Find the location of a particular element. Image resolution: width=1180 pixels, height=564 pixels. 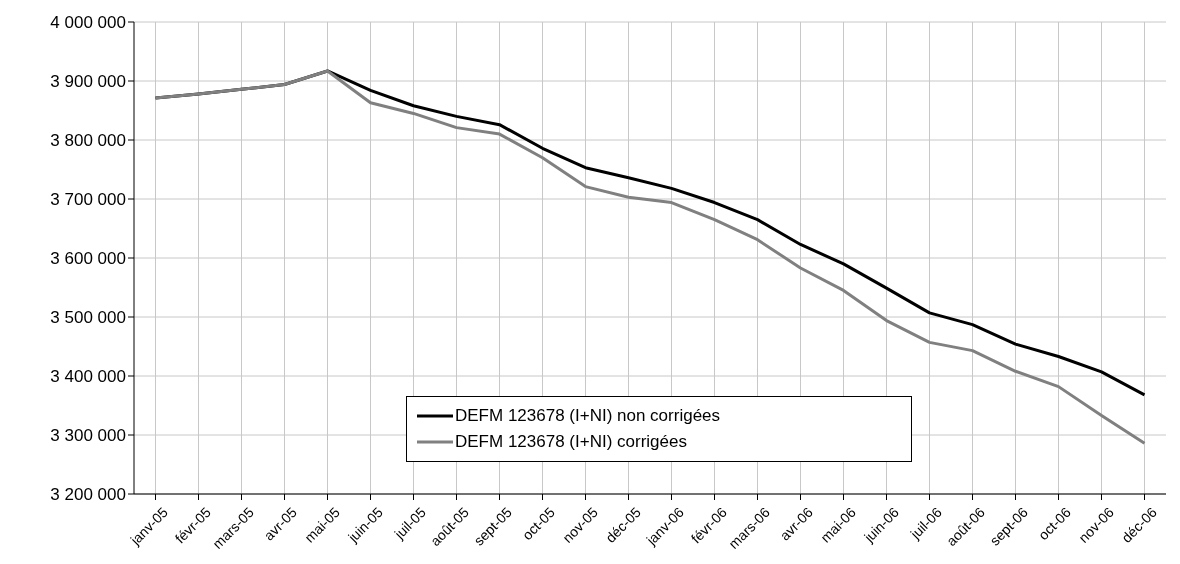

y-tick-label: 3 800 000 is located at coordinates (88, 141).